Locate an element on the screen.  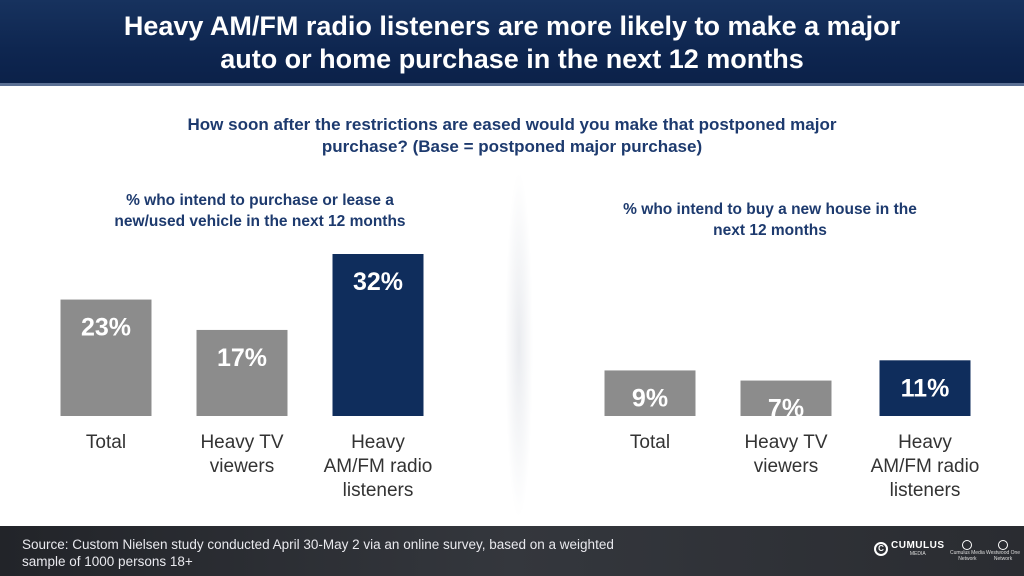
vehicle-chart-title-line2: new/used vehicle in the next 12 months is located at coordinates (260, 221).